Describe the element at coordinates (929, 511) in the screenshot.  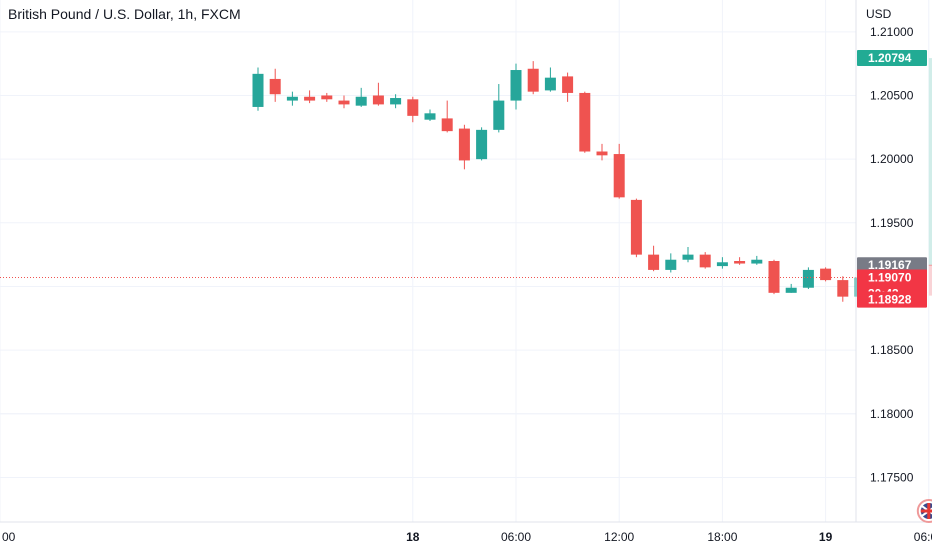
I see `flag-cross` at that location.